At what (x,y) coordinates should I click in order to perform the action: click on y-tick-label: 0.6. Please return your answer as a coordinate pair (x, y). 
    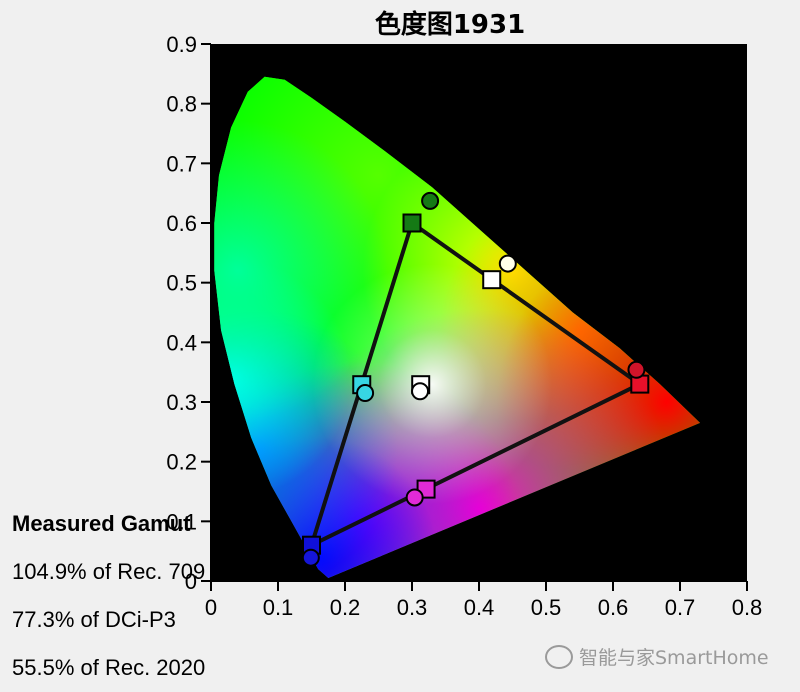
    Looking at the image, I should click on (181, 223).